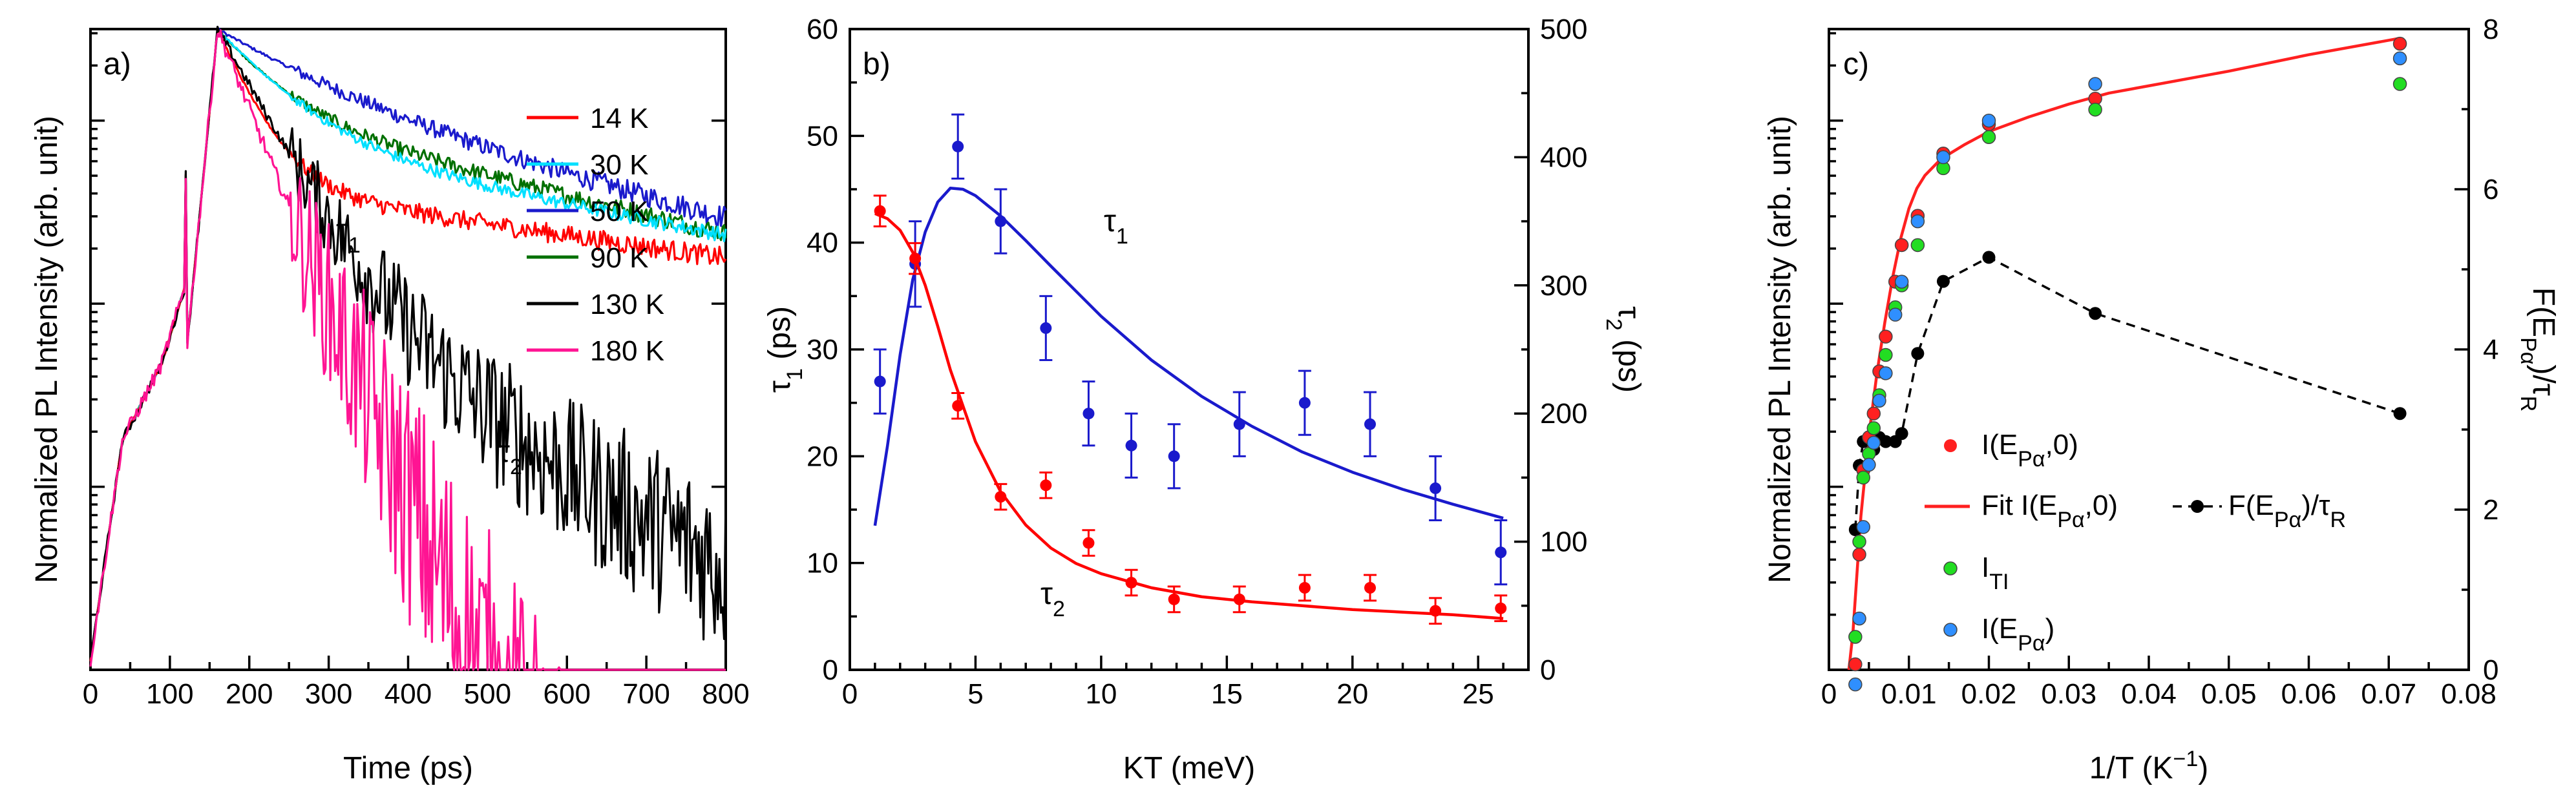 This screenshot has width=2576, height=799. Describe the element at coordinates (822, 456) in the screenshot. I see `y-tick-label: 20` at that location.